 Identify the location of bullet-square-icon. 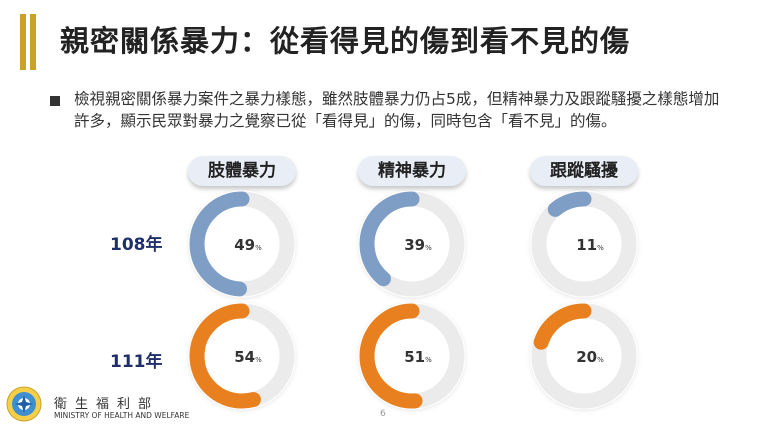
(55, 101).